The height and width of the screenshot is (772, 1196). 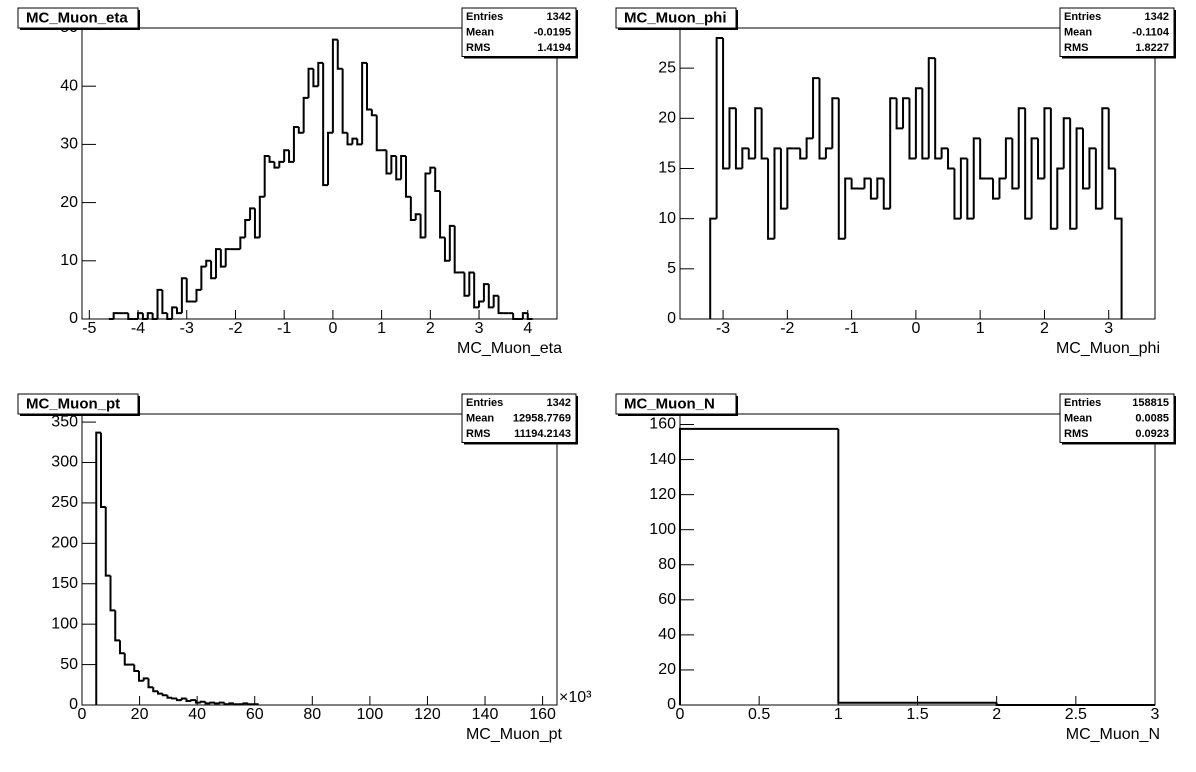 I want to click on stats-value: -0.1104, so click(x=1151, y=32).